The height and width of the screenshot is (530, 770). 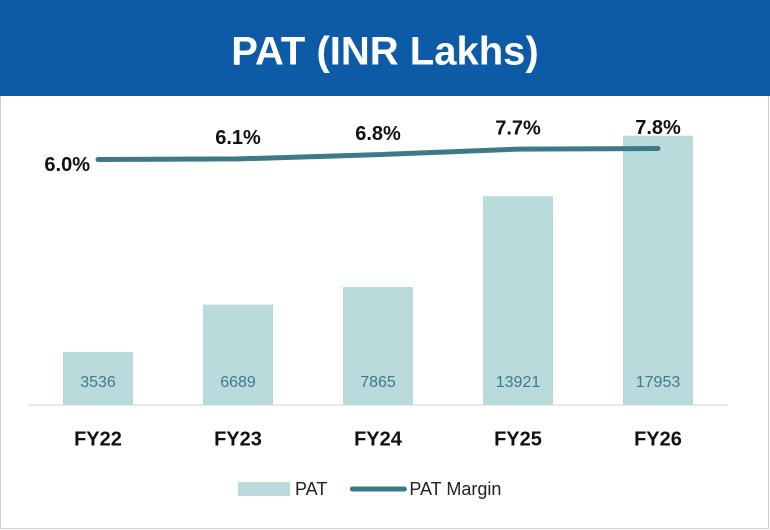 I want to click on x-tick-label: FY22, so click(x=98, y=439).